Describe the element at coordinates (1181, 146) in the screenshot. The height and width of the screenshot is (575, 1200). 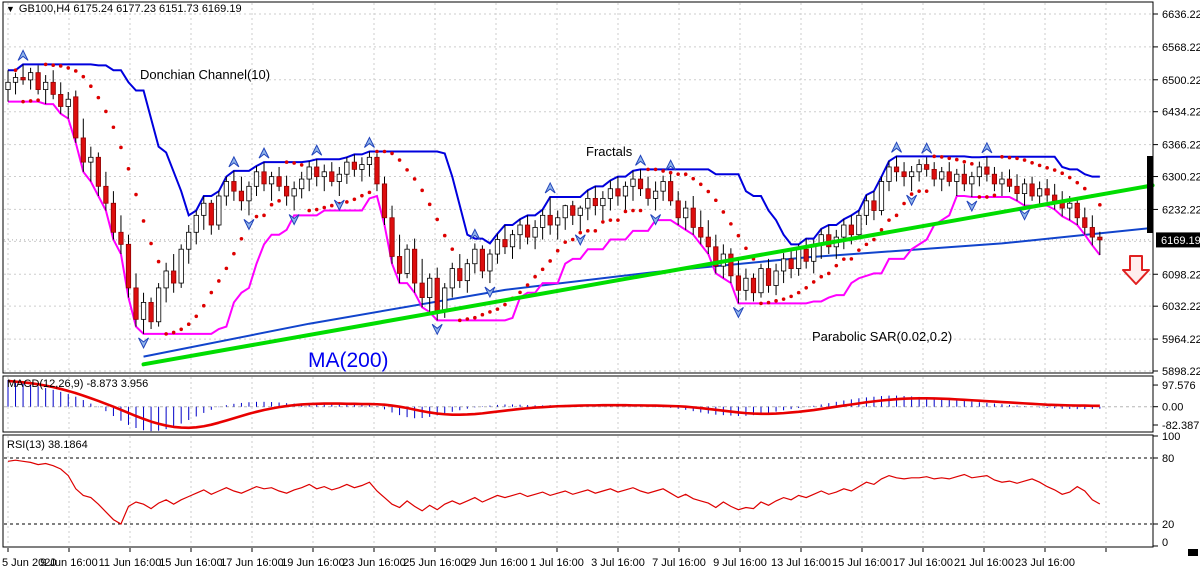
I see `svg-text: 6366.22` at that location.